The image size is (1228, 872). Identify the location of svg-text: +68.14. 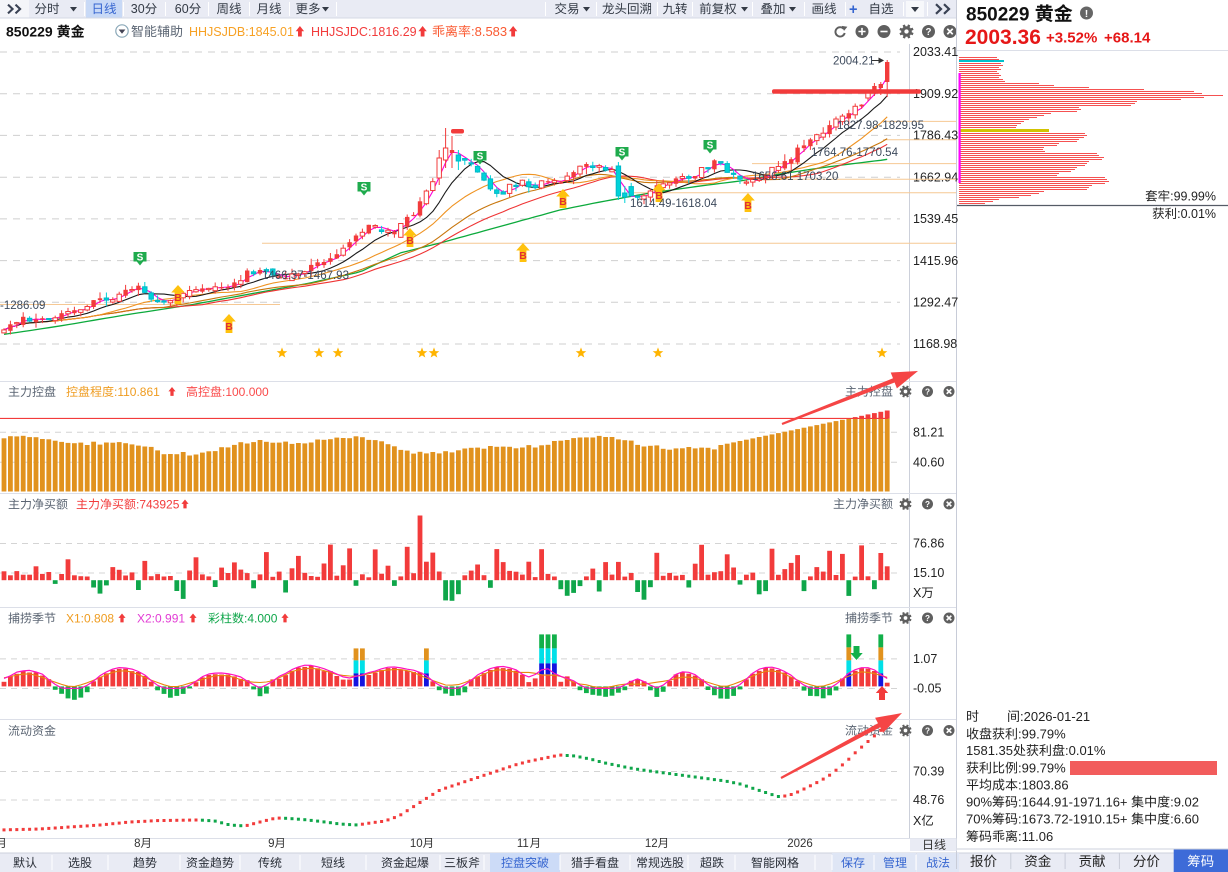
(1127, 38).